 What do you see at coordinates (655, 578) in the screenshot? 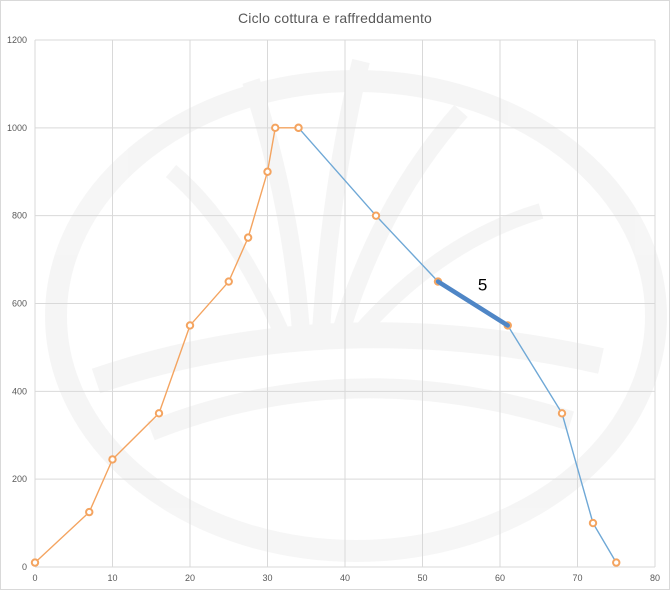
I see `x-tick-label: 80` at bounding box center [655, 578].